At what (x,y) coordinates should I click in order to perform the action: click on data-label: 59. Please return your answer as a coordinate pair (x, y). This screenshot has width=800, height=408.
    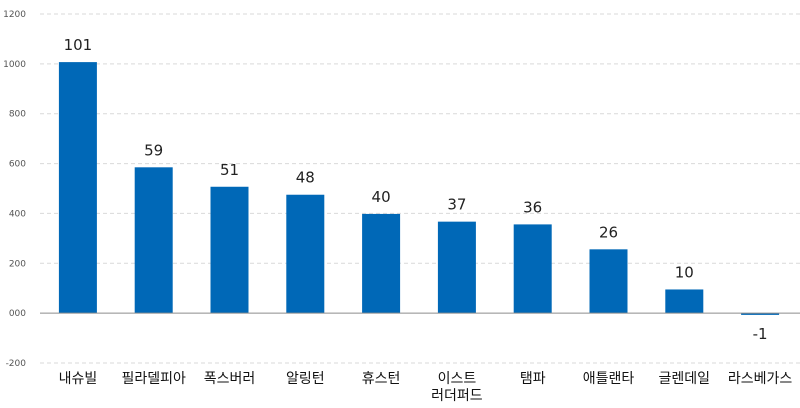
    Looking at the image, I should click on (153, 150).